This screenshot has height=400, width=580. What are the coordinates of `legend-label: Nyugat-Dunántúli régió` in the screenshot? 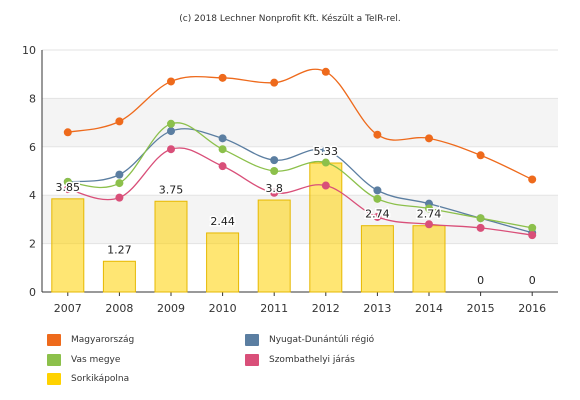 It's located at (322, 340).